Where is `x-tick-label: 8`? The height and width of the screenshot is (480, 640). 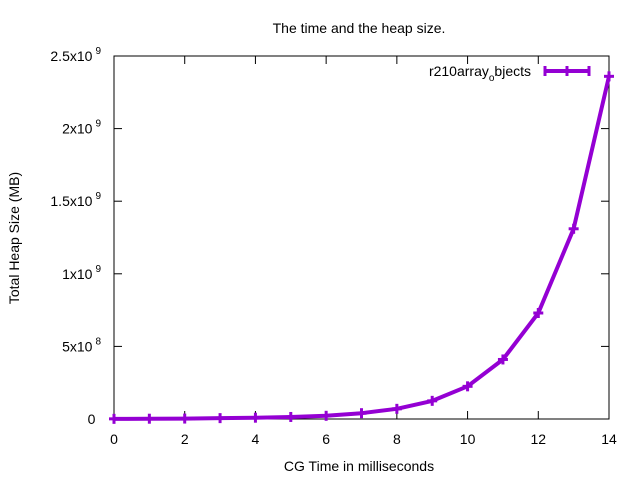
x-tick-label: 8 is located at coordinates (397, 439).